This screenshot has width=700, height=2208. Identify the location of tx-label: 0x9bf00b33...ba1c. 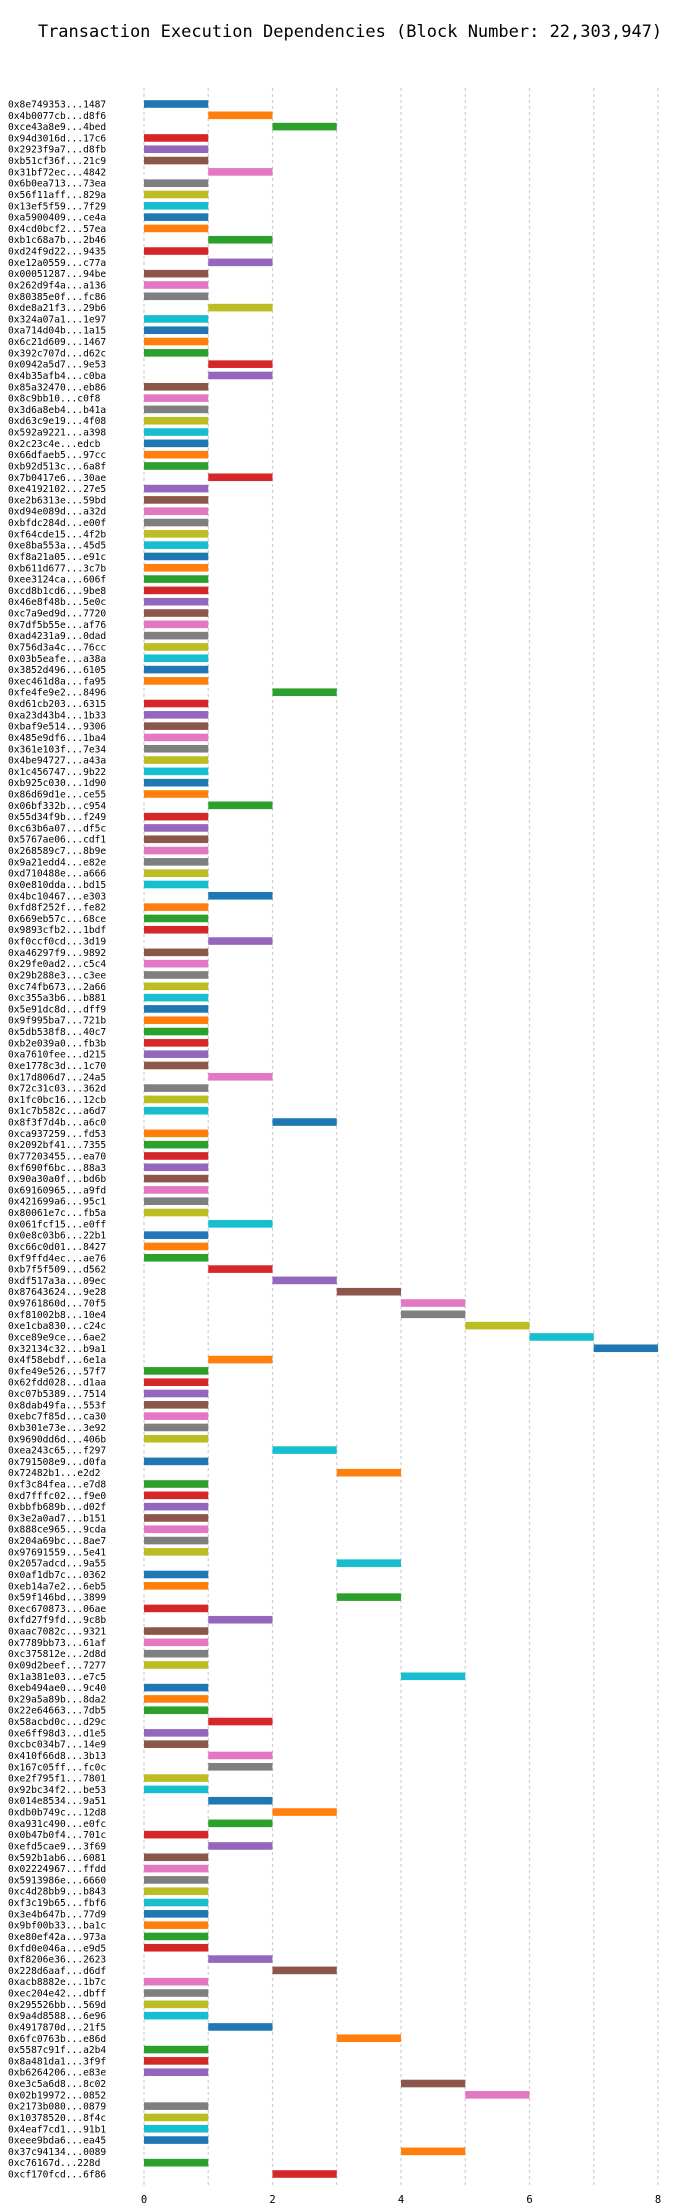
(57, 1926).